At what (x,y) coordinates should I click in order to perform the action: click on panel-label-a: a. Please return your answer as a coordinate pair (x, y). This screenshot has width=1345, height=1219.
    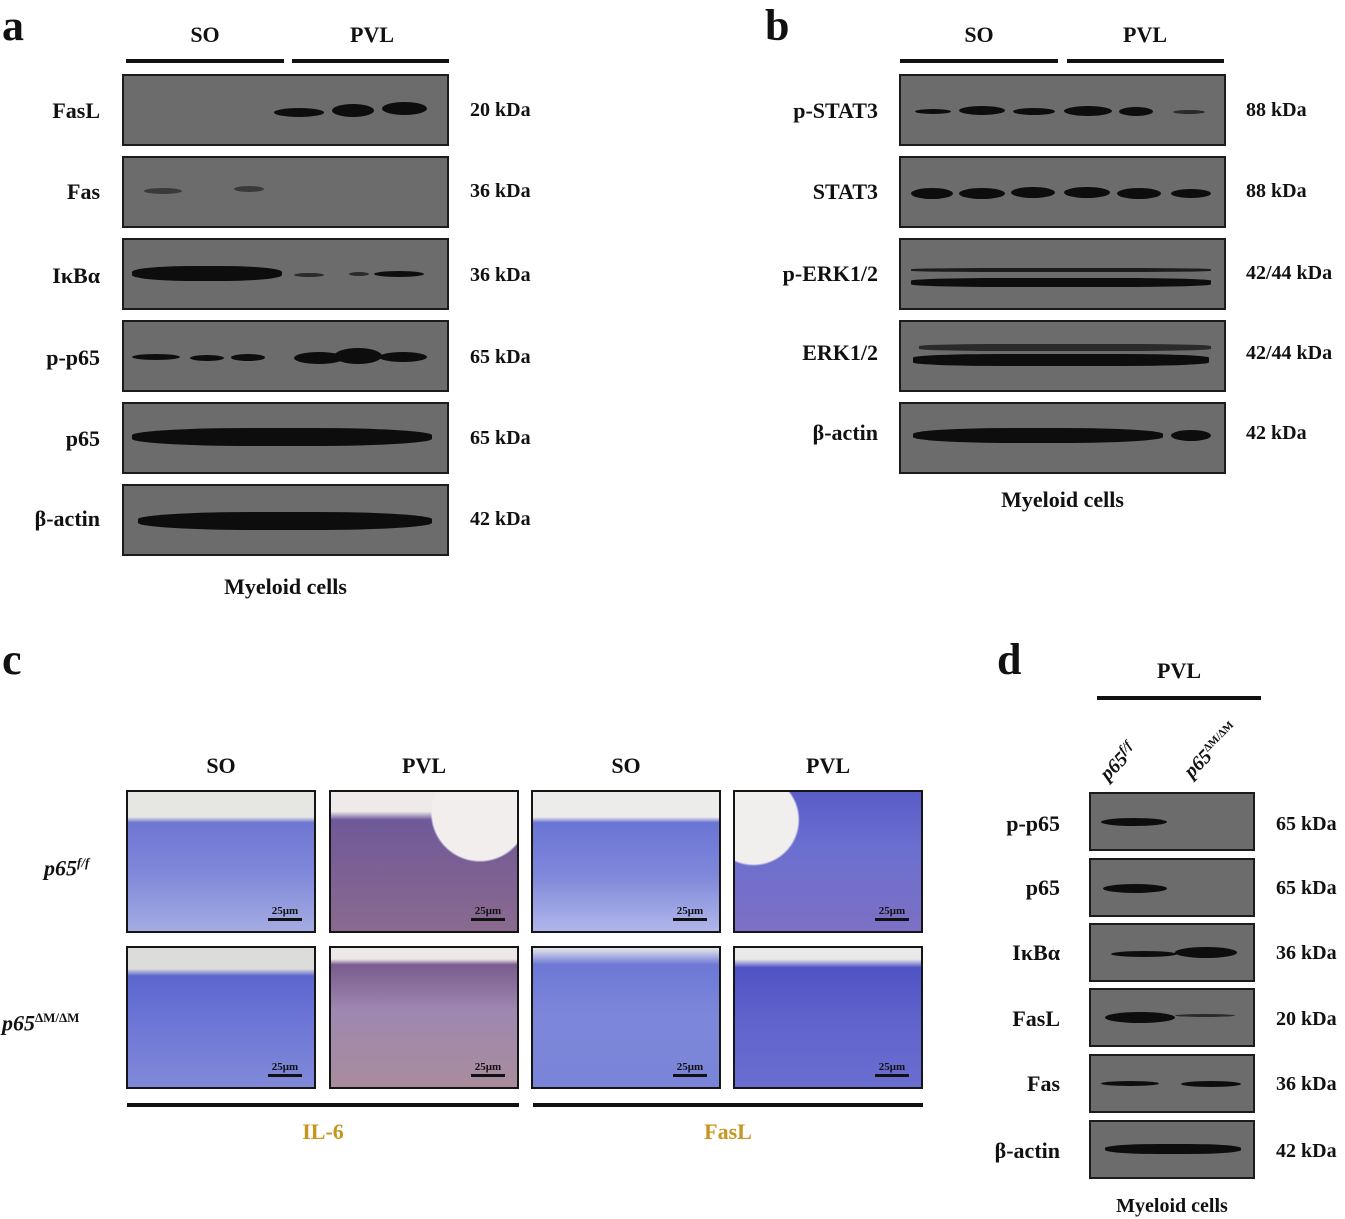
    Looking at the image, I should click on (13, 25).